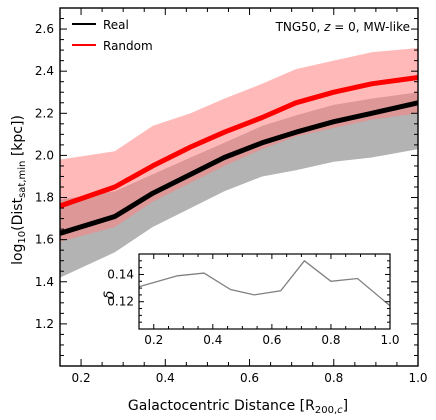  What do you see at coordinates (238, 407) in the screenshot?
I see `x-axis-label: Galactocentric Distance [R200,c]` at bounding box center [238, 407].